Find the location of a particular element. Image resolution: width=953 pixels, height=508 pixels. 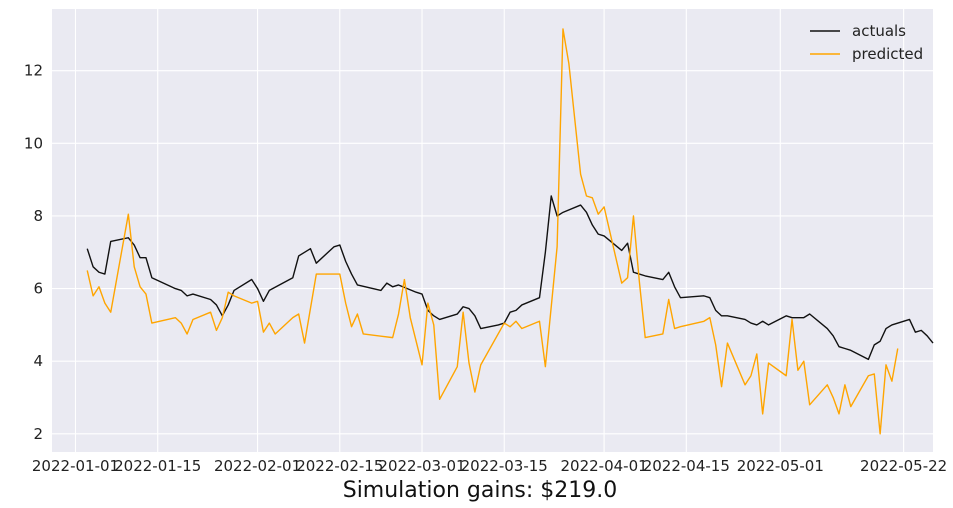

x-tick-label: 2022-05-22 is located at coordinates (903, 466).